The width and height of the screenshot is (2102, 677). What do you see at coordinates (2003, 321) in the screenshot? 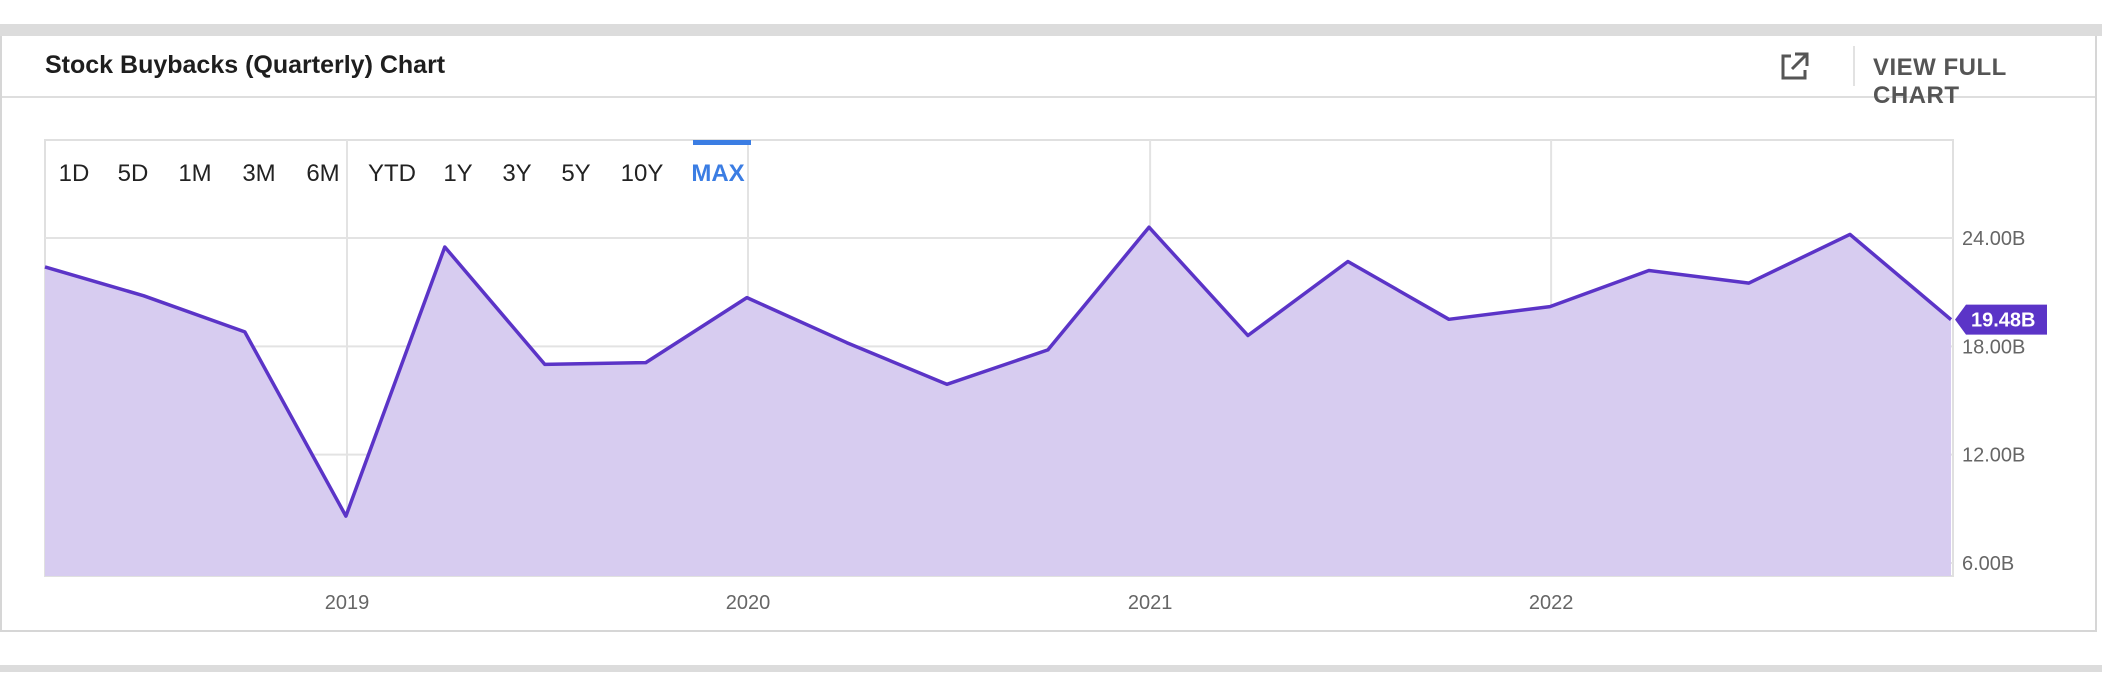
I see `last-value-label: 19.48B` at bounding box center [2003, 321].